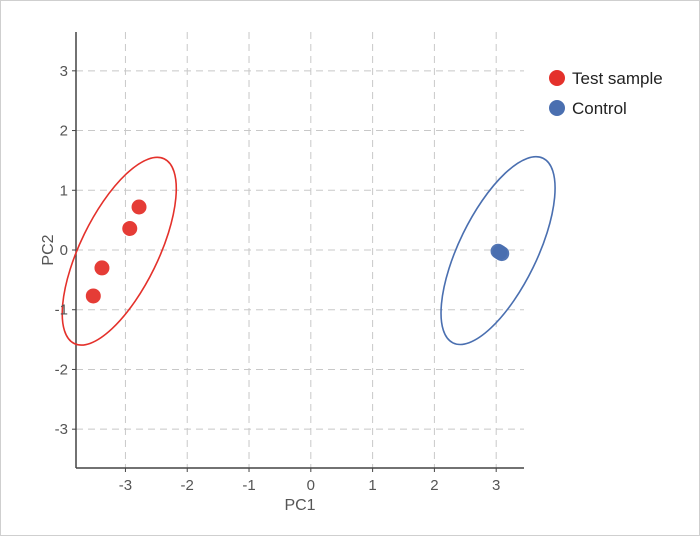 The height and width of the screenshot is (536, 700). What do you see at coordinates (248, 485) in the screenshot?
I see `x-tick-label: -1` at bounding box center [248, 485].